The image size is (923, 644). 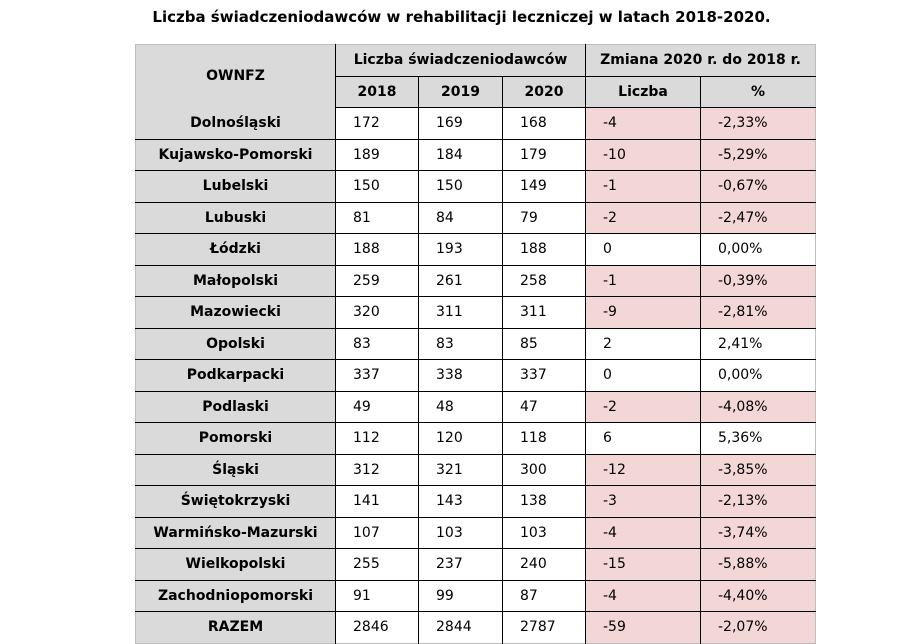 I want to click on change-percent: -0,39%, so click(x=758, y=280).